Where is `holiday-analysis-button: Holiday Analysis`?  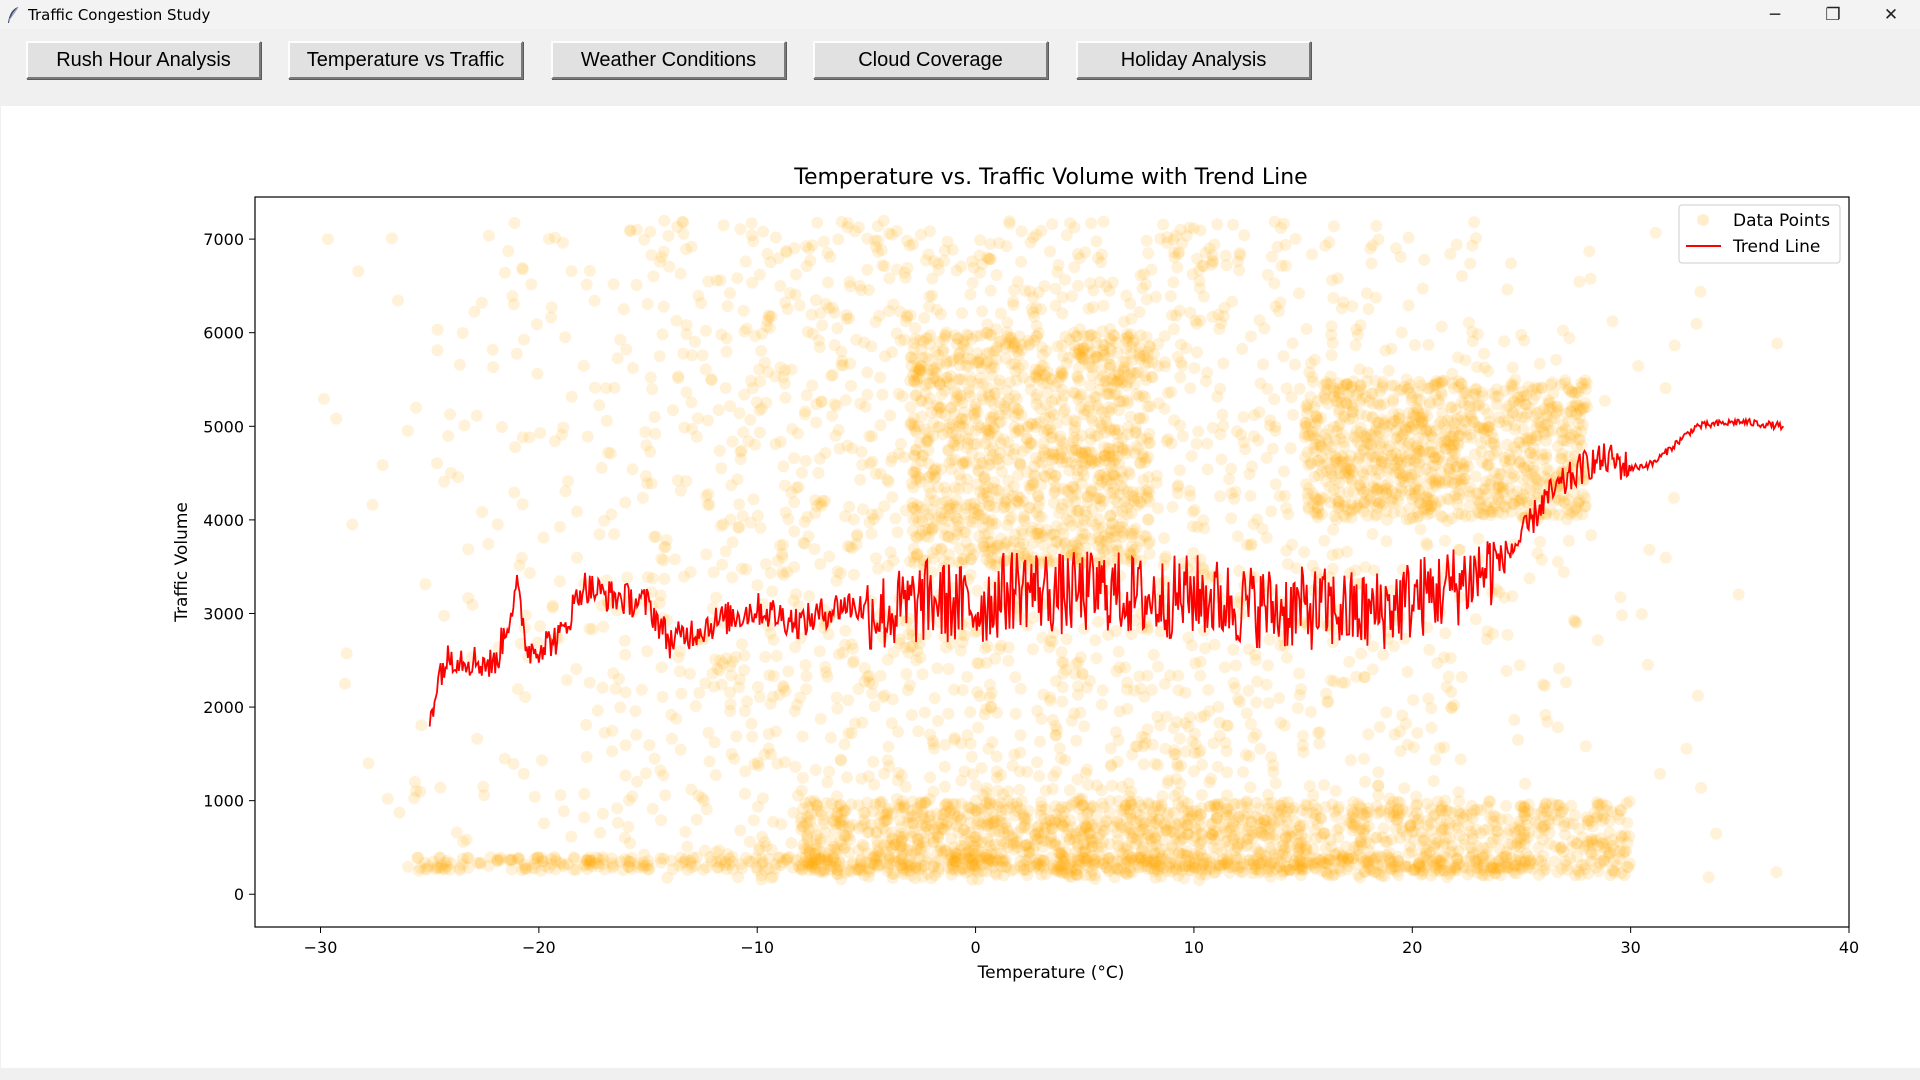 holiday-analysis-button: Holiday Analysis is located at coordinates (1193, 60).